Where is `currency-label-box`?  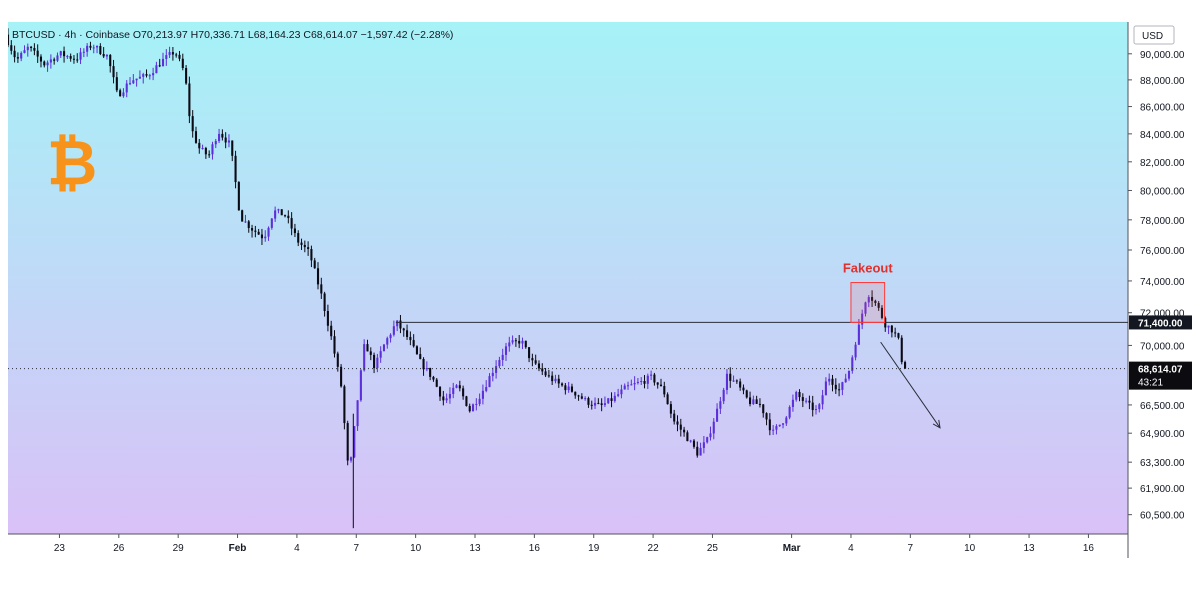 currency-label-box is located at coordinates (1154, 35).